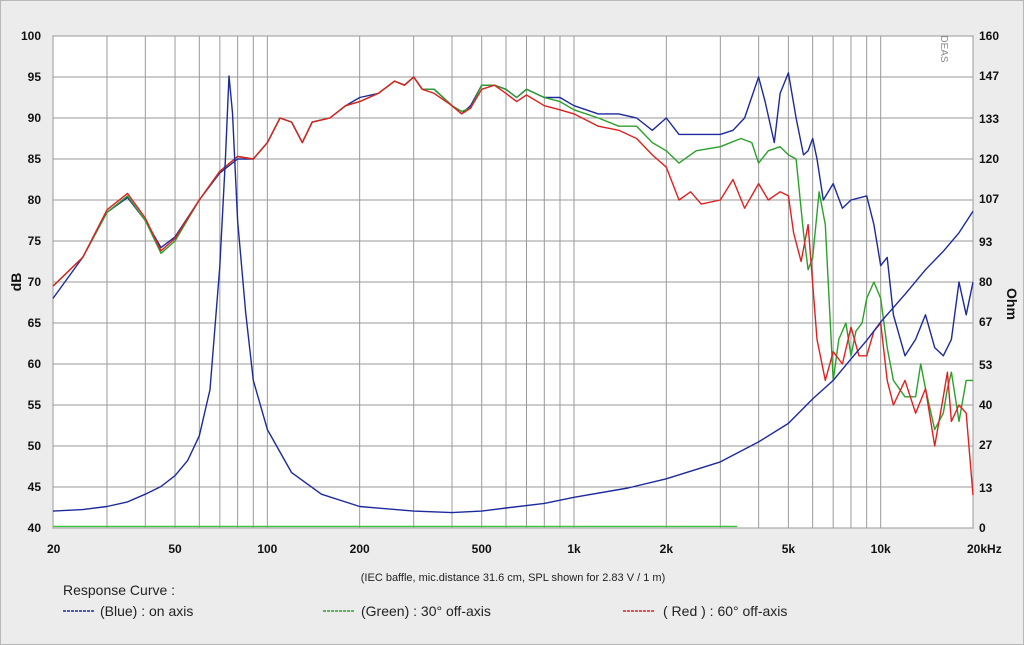 This screenshot has height=645, width=1024. I want to click on y-tick-label: 80, so click(35, 200).